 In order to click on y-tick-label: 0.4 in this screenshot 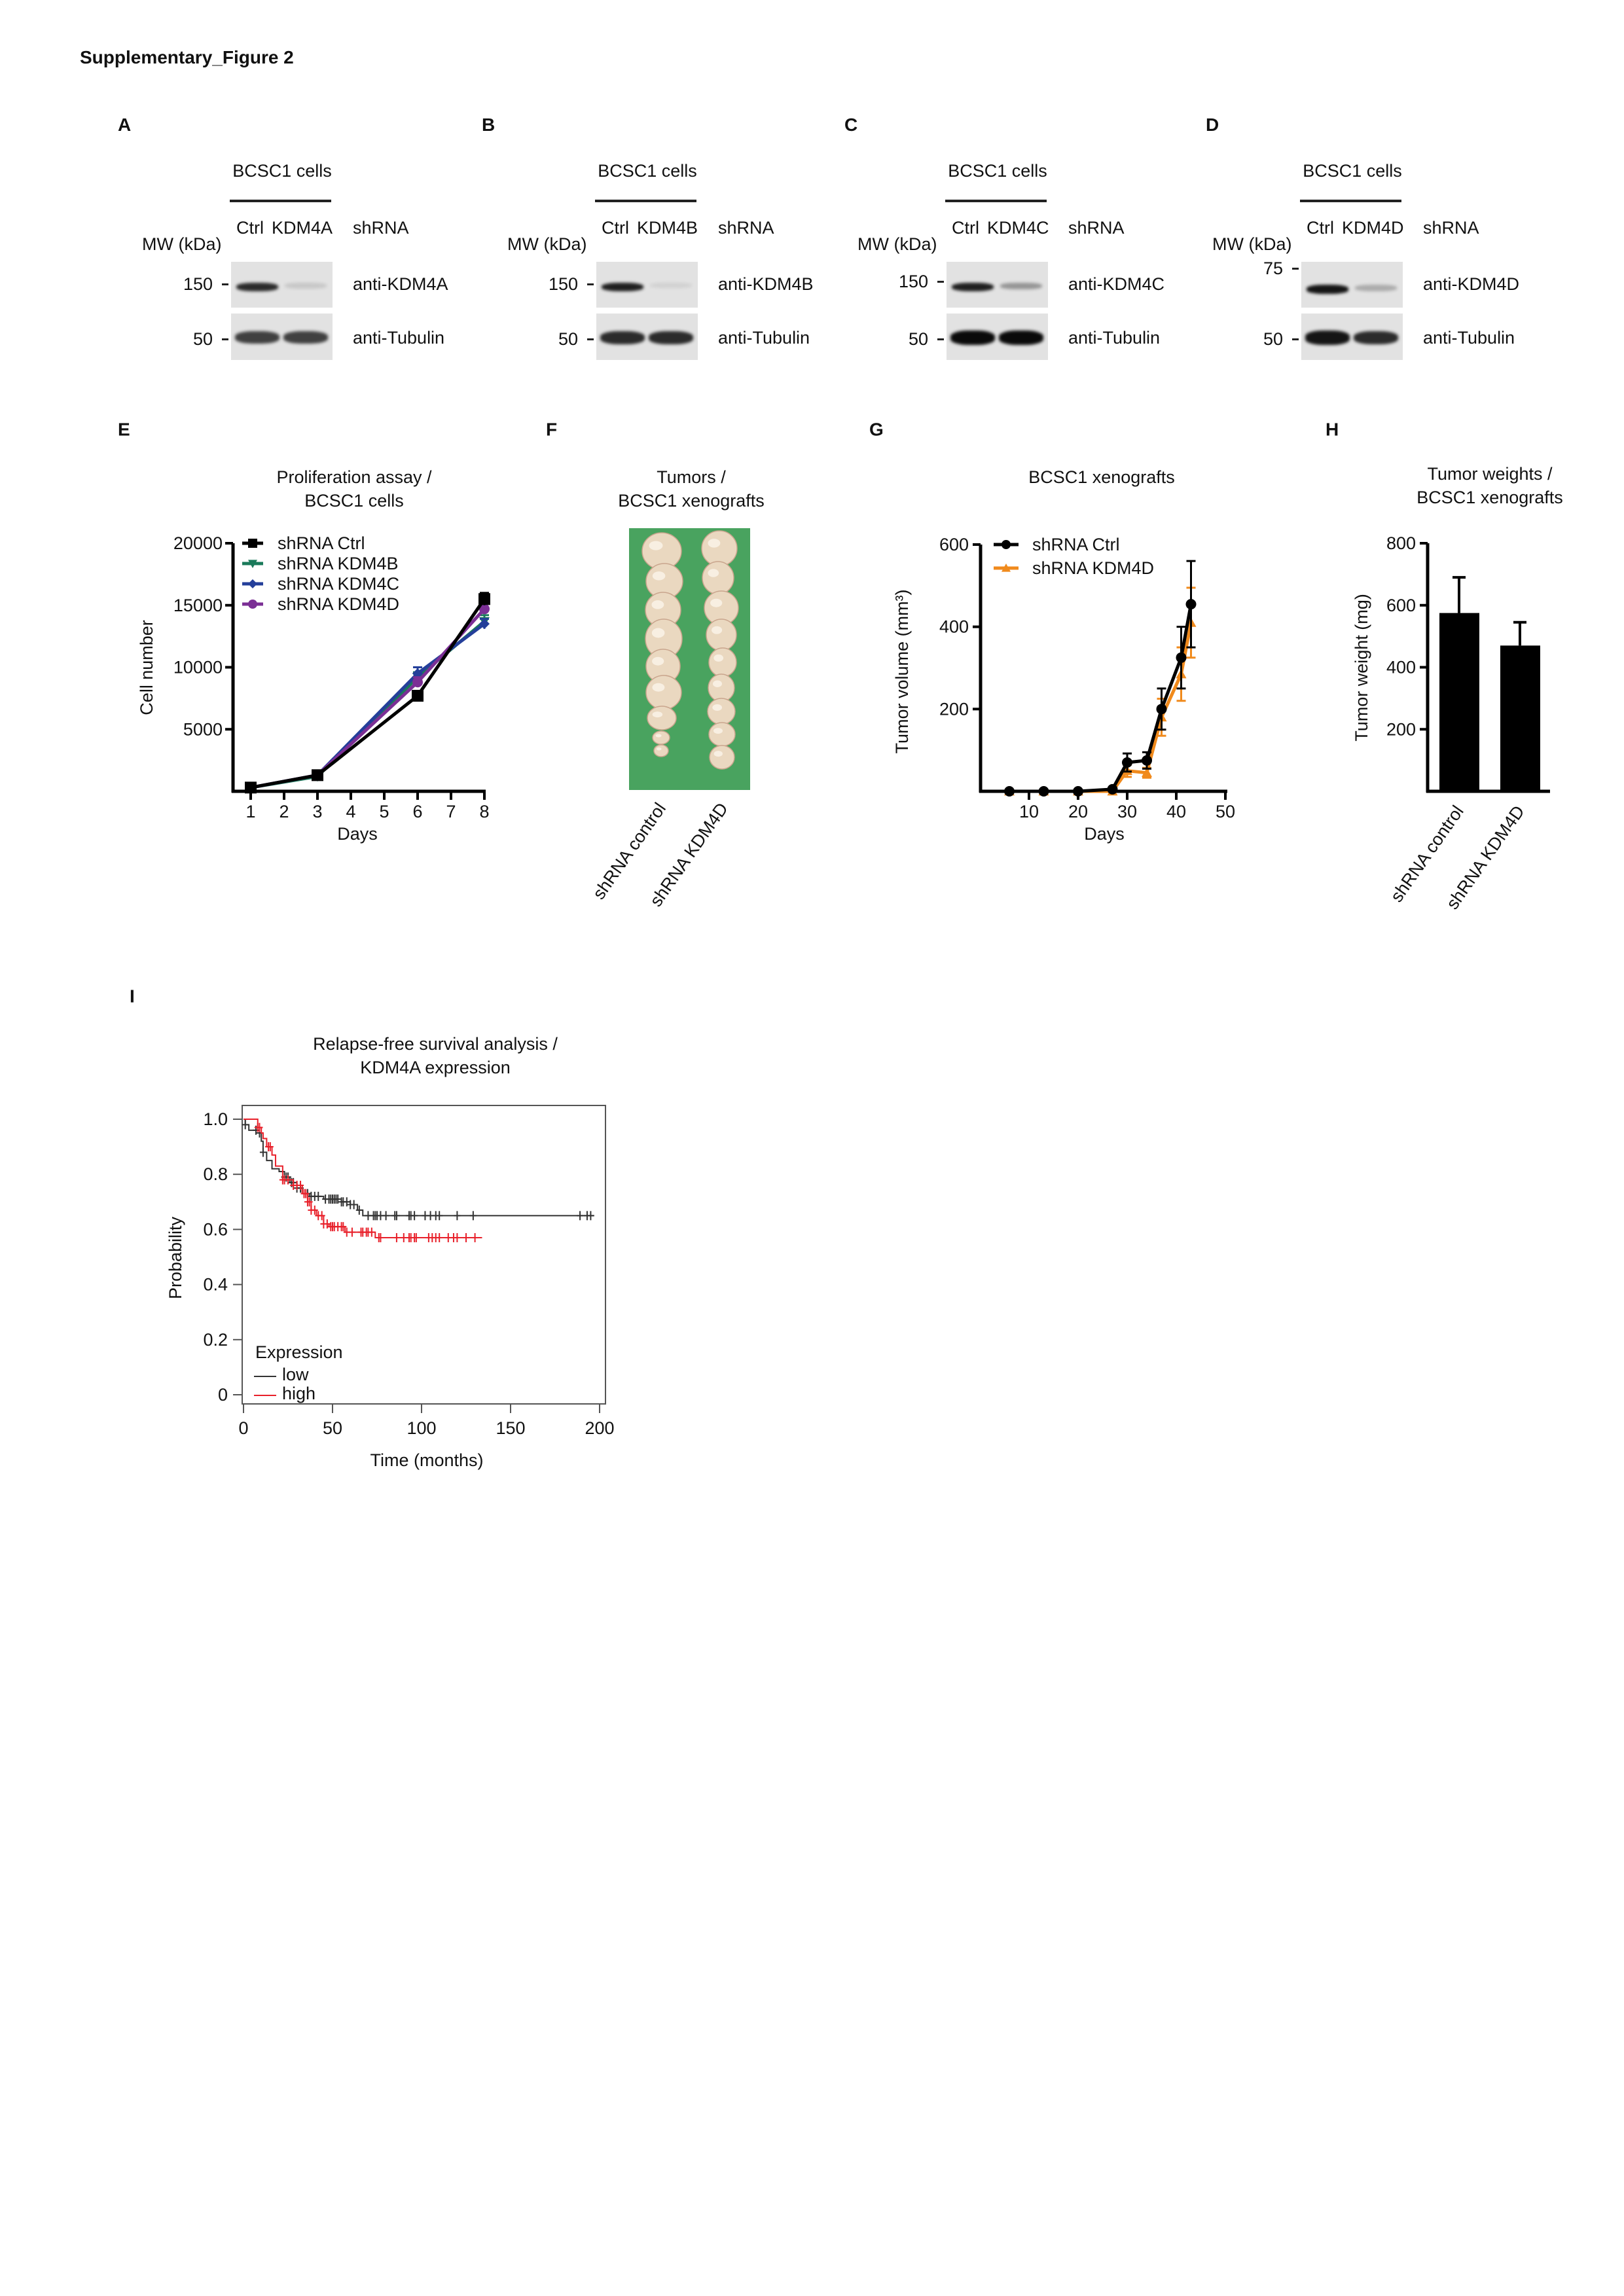, I will do `click(215, 1285)`.